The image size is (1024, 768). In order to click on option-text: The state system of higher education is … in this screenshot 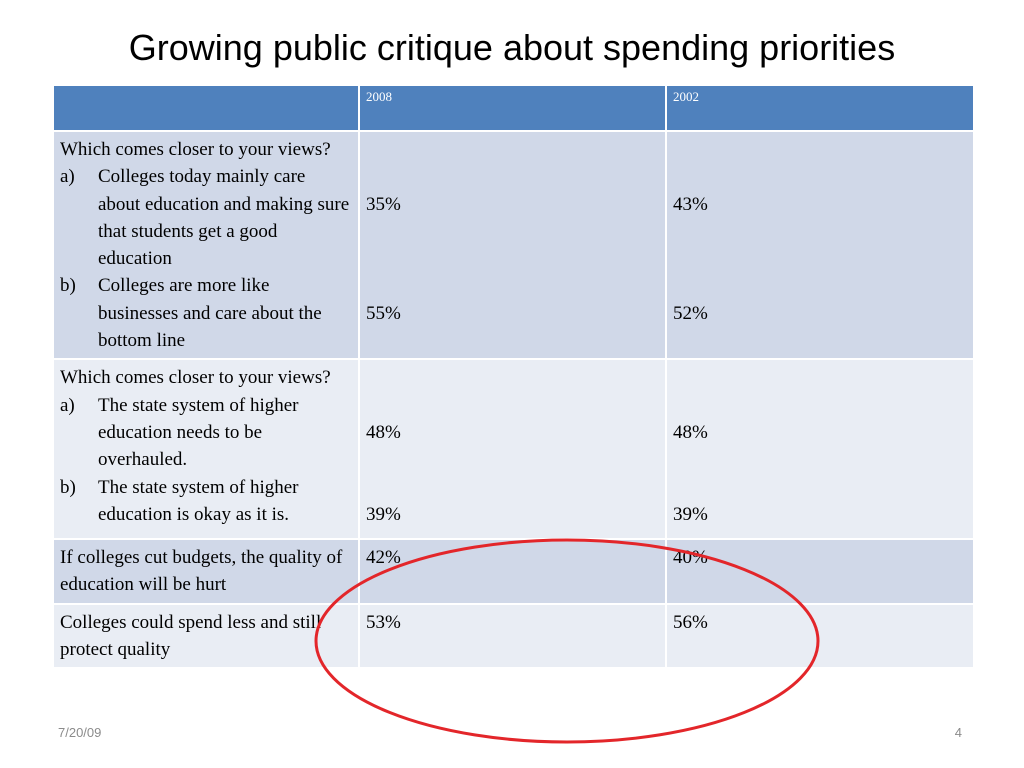, I will do `click(198, 500)`.